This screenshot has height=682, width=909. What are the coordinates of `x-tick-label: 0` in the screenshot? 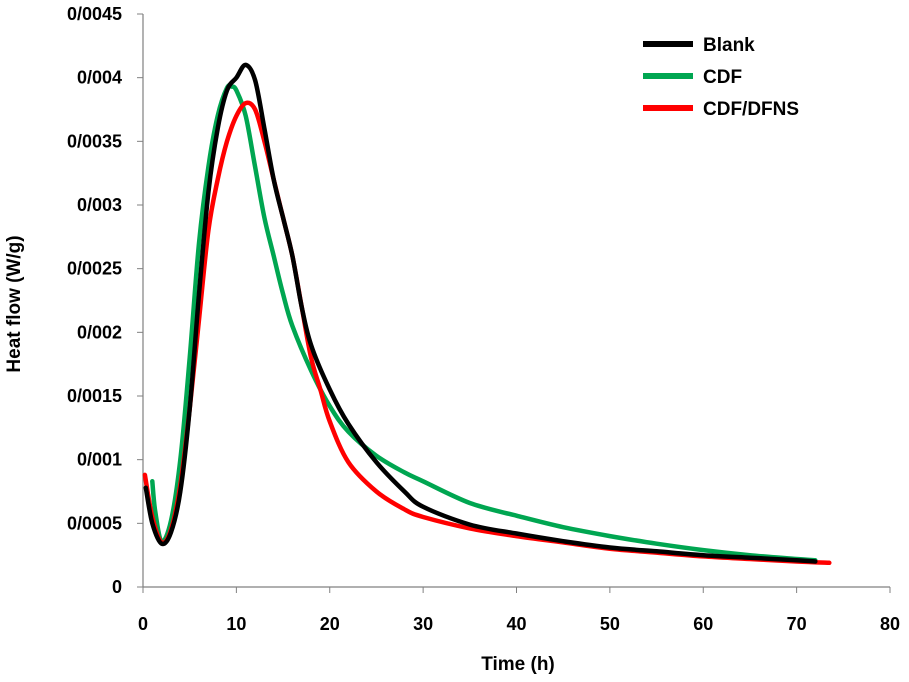 It's located at (143, 624).